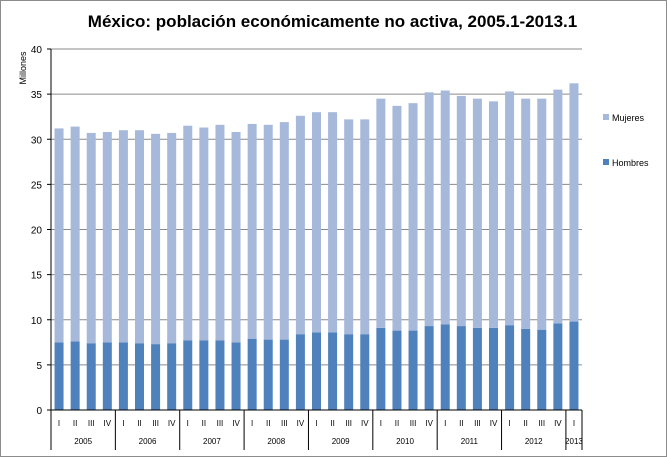 The width and height of the screenshot is (667, 457). What do you see at coordinates (37, 276) in the screenshot?
I see `y-tick-label: 15` at bounding box center [37, 276].